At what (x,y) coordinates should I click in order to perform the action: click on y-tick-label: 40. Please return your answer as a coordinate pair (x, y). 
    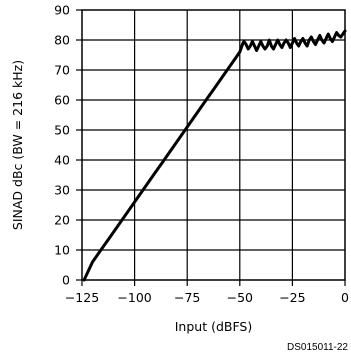
    Looking at the image, I should click on (62, 160).